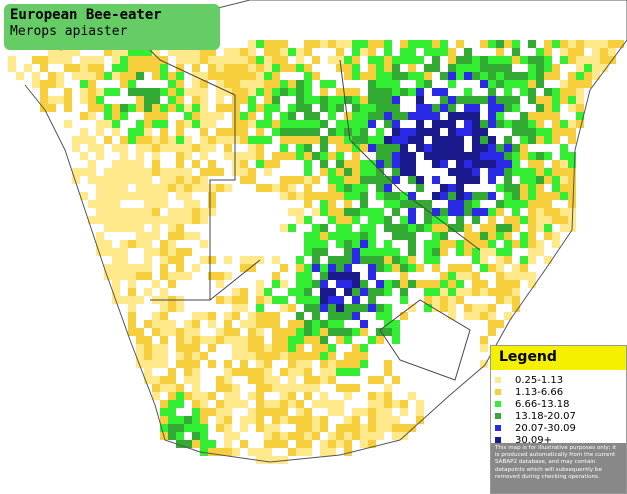 The image size is (627, 494). Describe the element at coordinates (205, 280) in the screenshot. I see `border` at that location.